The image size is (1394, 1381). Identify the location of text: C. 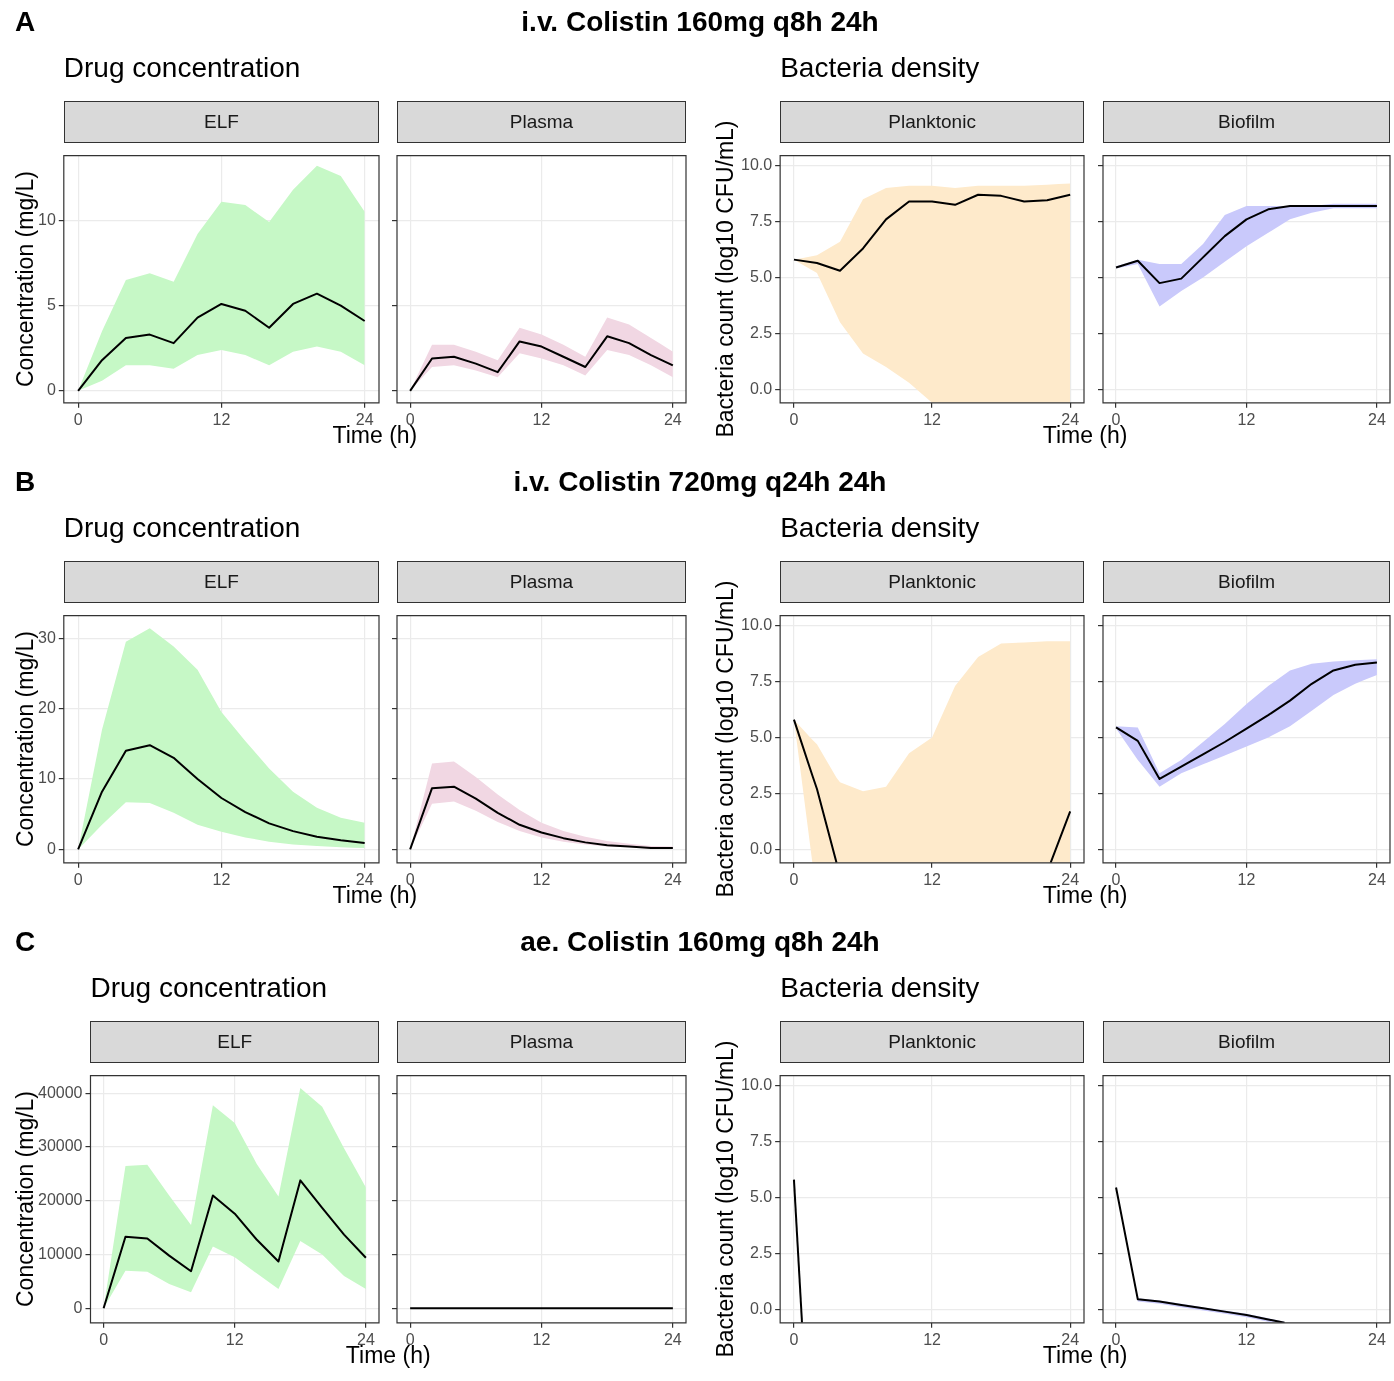
(25, 942).